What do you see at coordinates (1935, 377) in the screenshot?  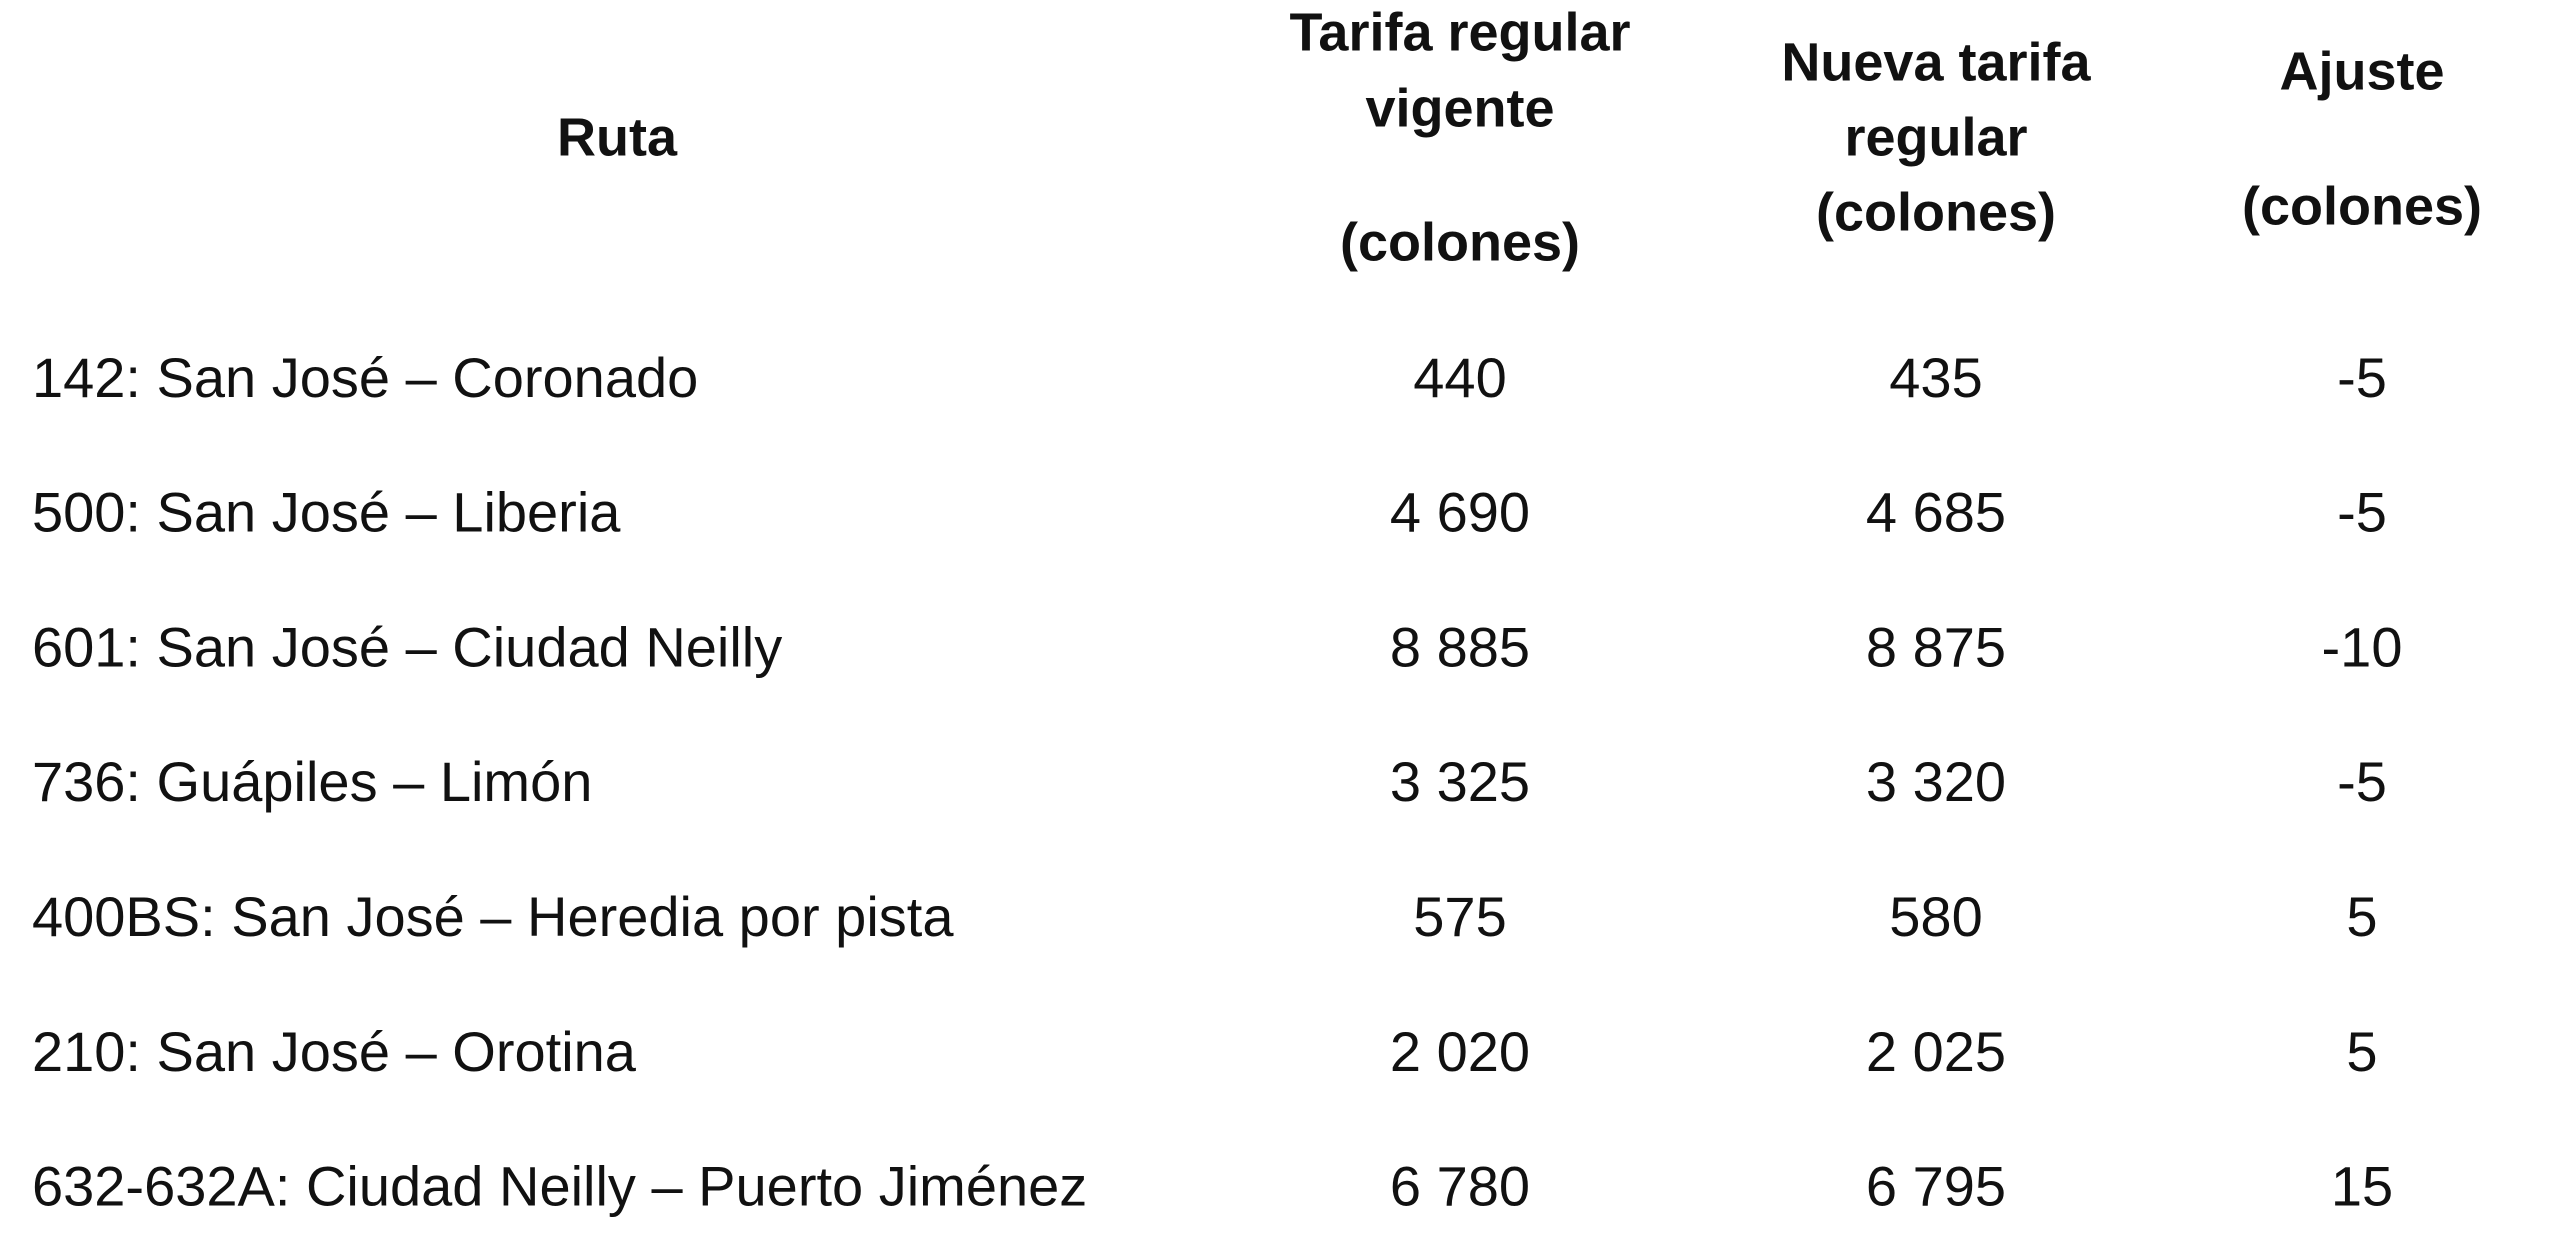 I see `fare-cell: 435` at bounding box center [1935, 377].